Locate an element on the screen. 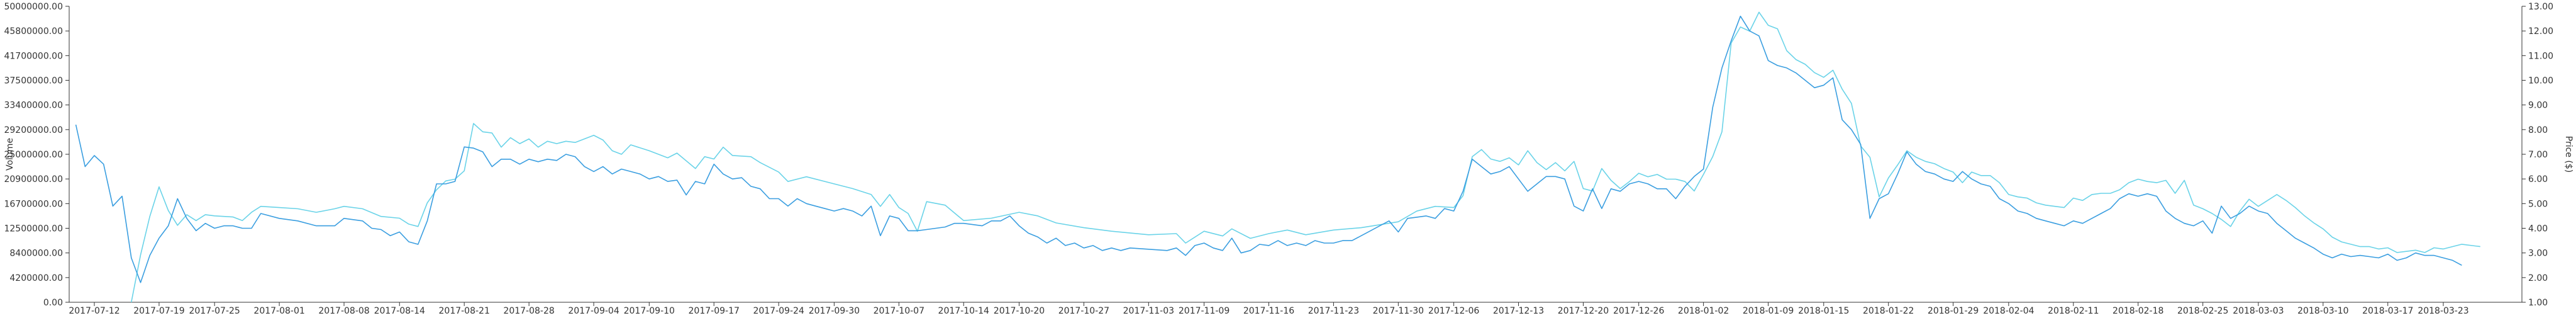  x-tick-label: 2017-07-12 is located at coordinates (94, 310).